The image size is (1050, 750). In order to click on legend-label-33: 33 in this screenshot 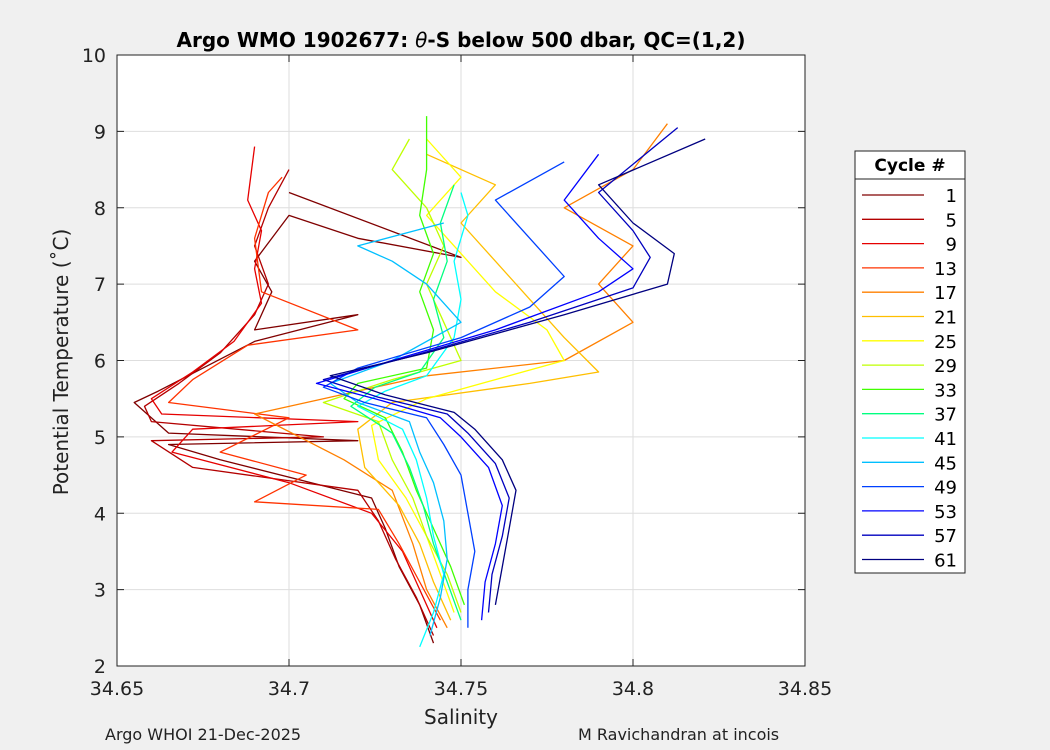, I will do `click(945, 390)`.